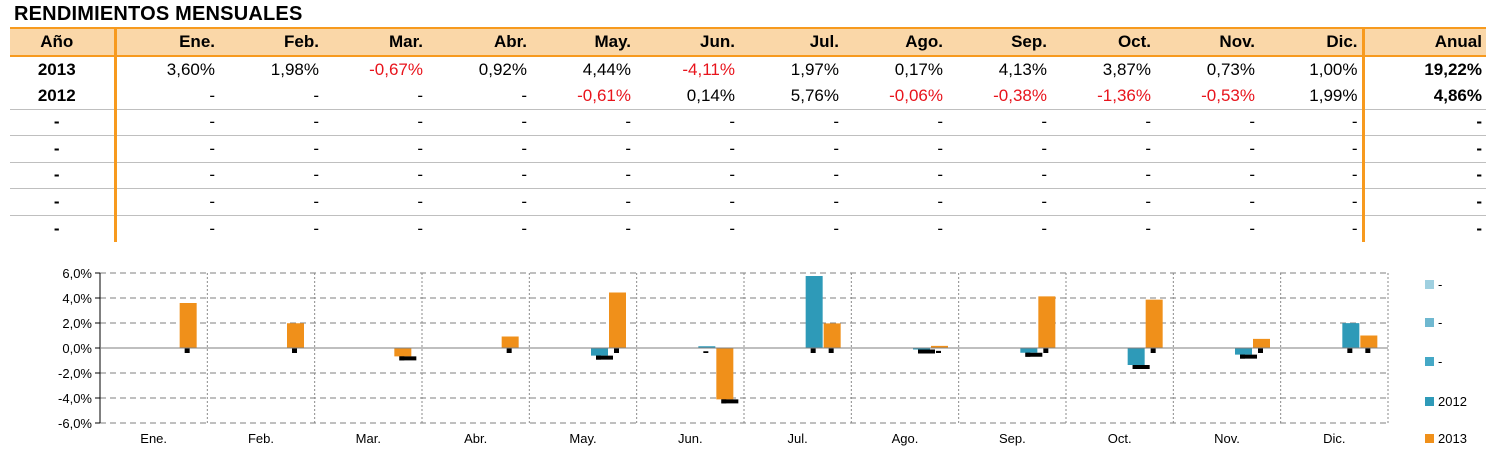 The height and width of the screenshot is (456, 1496). Describe the element at coordinates (1103, 96) in the screenshot. I see `month-value: -1,36%` at that location.